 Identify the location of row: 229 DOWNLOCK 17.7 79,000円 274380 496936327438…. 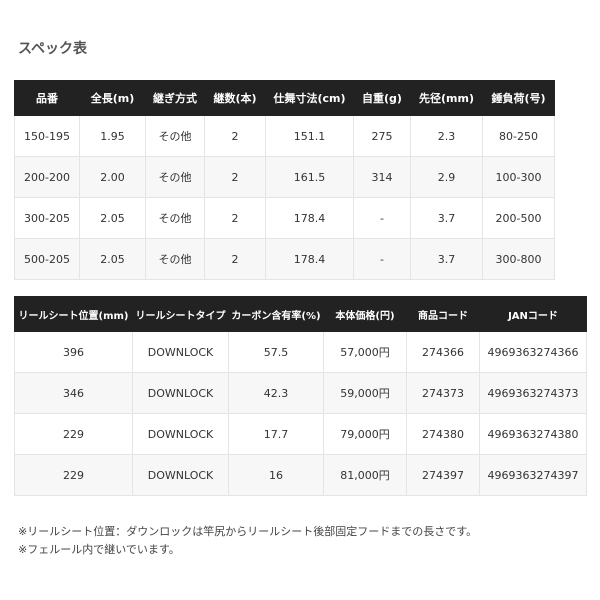
(300, 434).